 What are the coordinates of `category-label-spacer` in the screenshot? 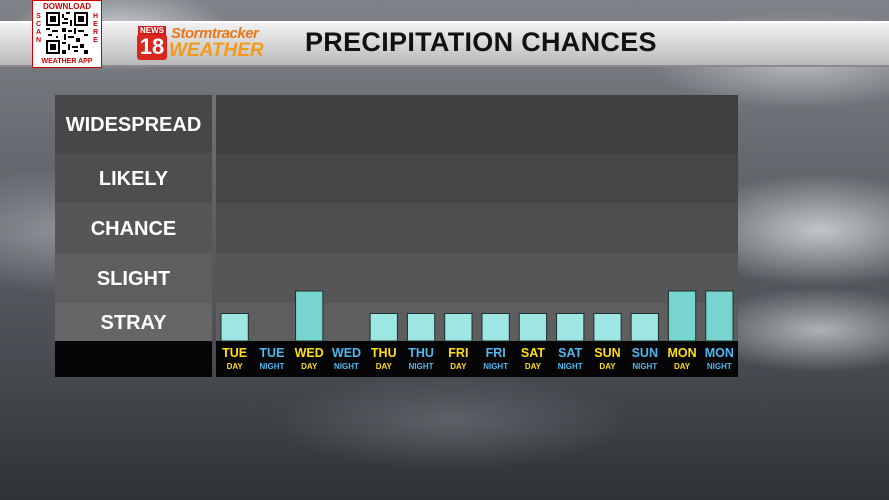 It's located at (133, 359).